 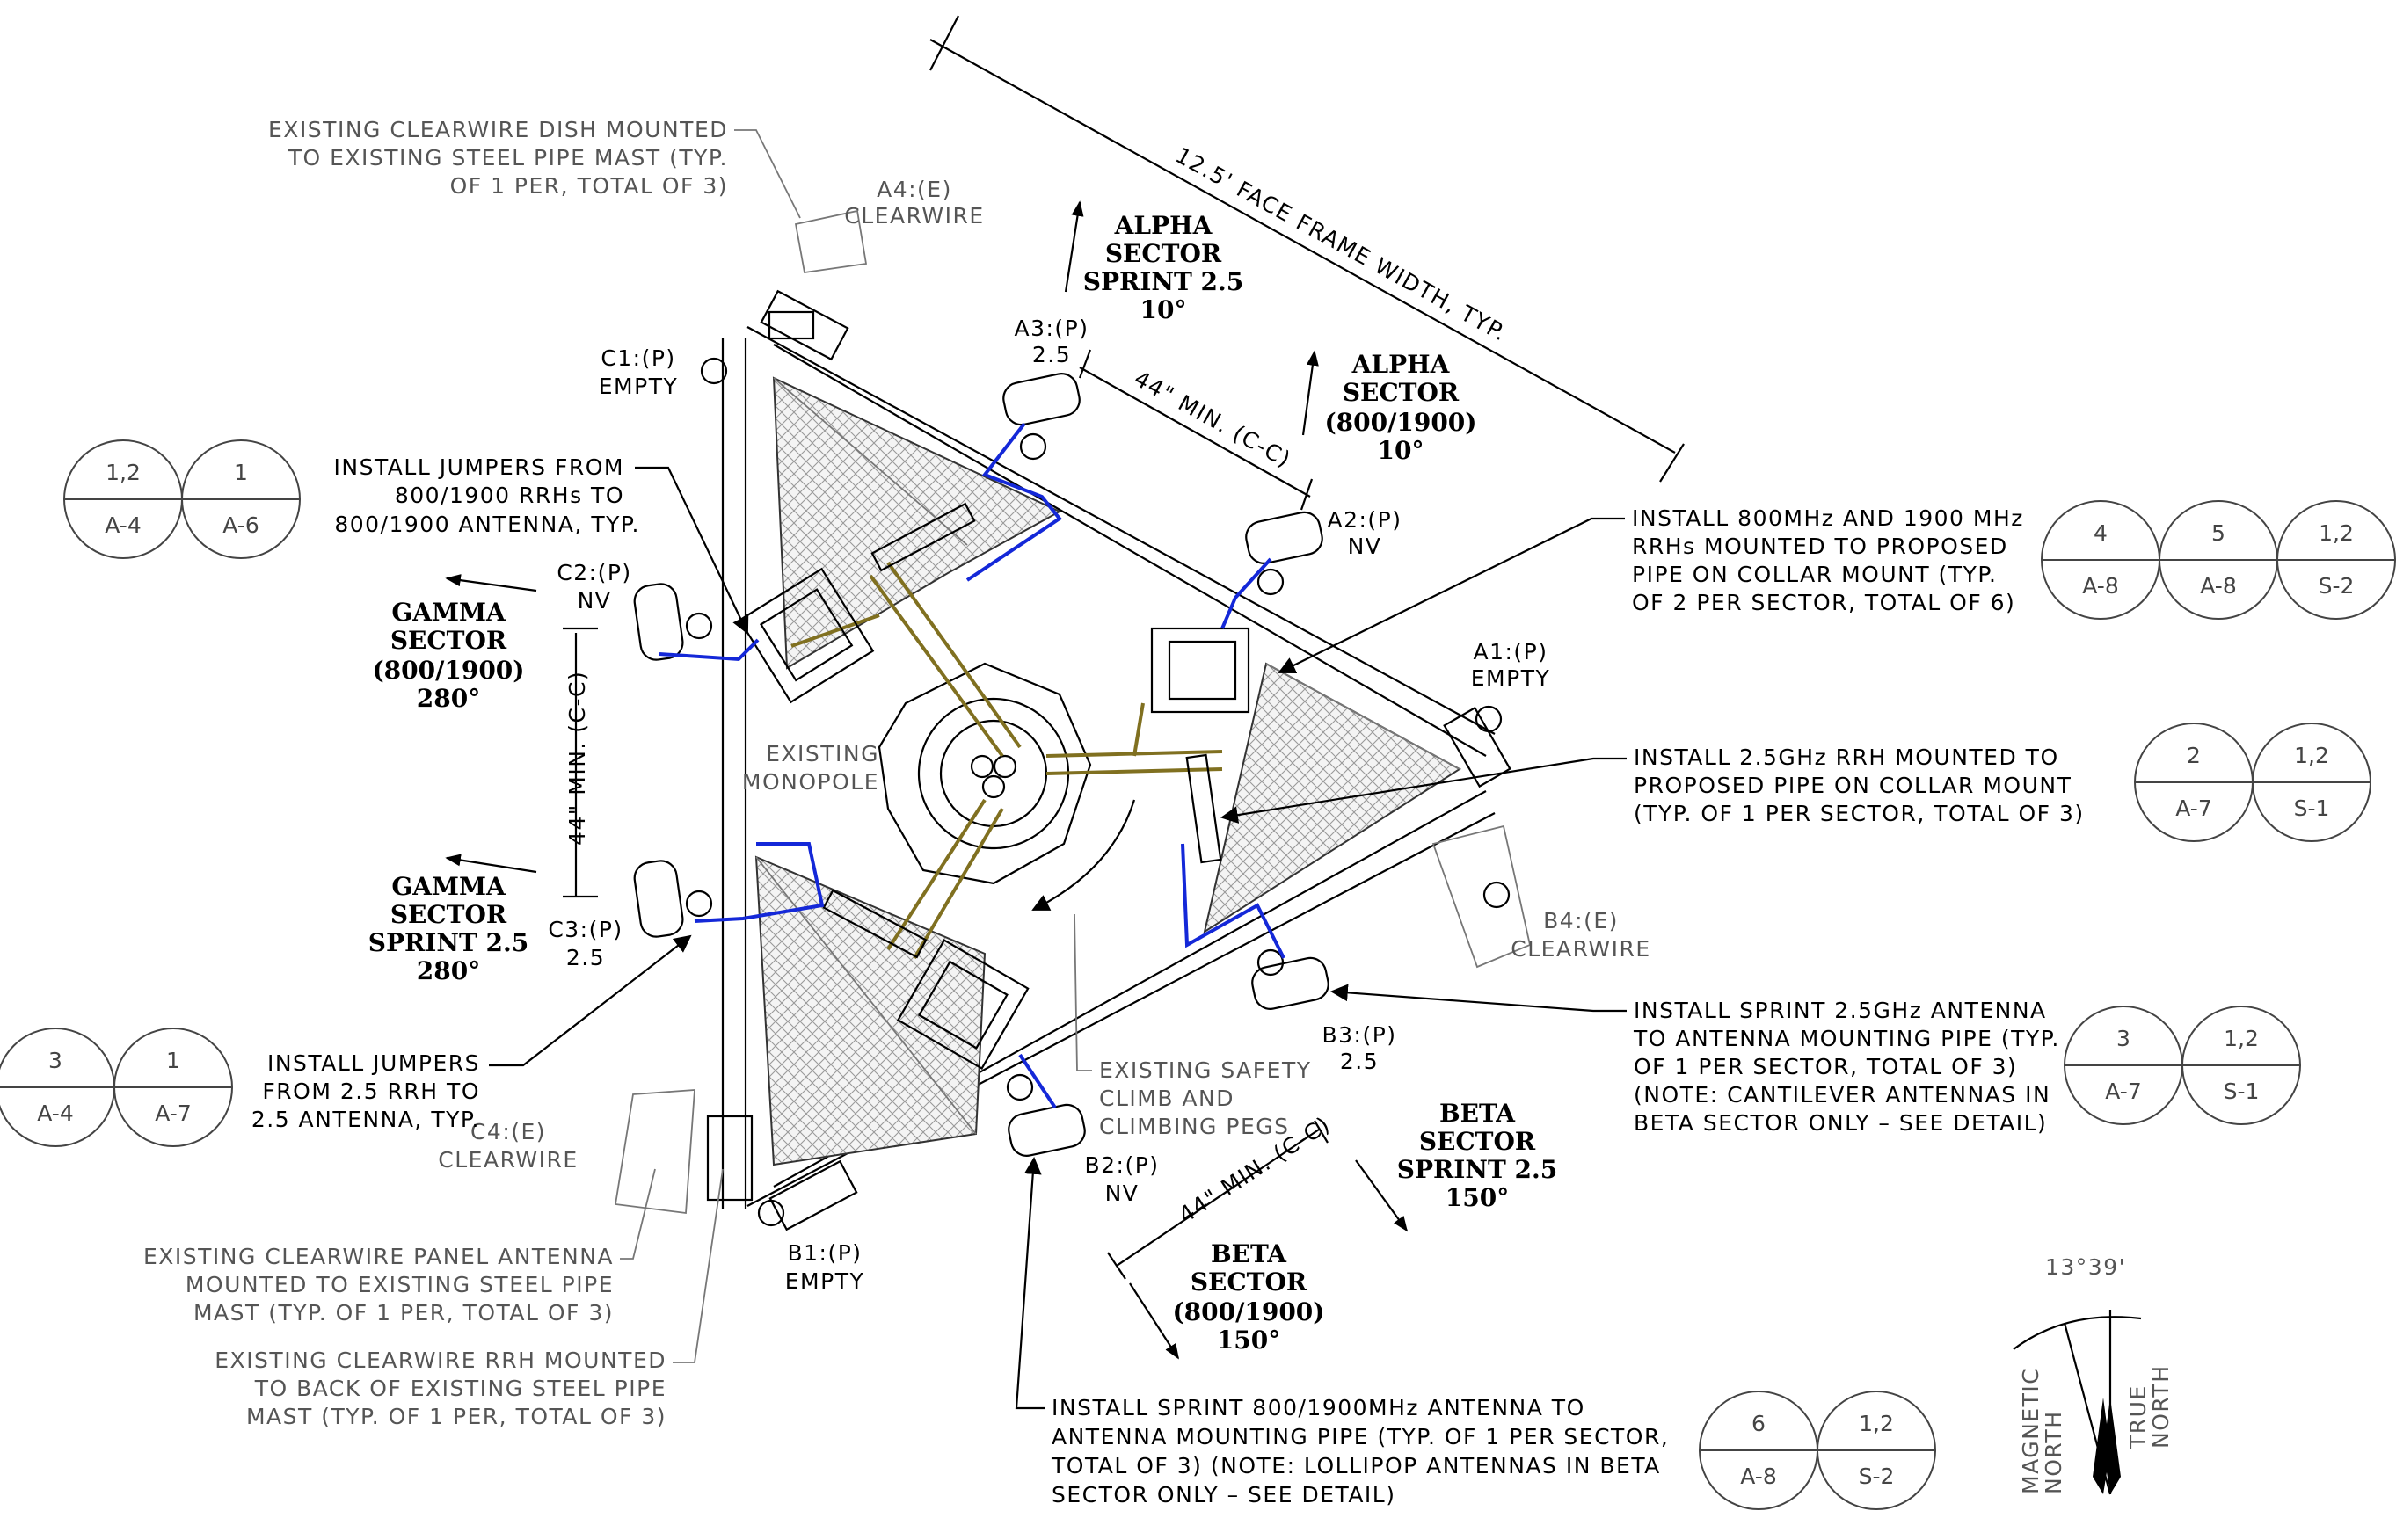 What do you see at coordinates (2123, 1065) in the screenshot?
I see `detail-bubble: 3 A-7` at bounding box center [2123, 1065].